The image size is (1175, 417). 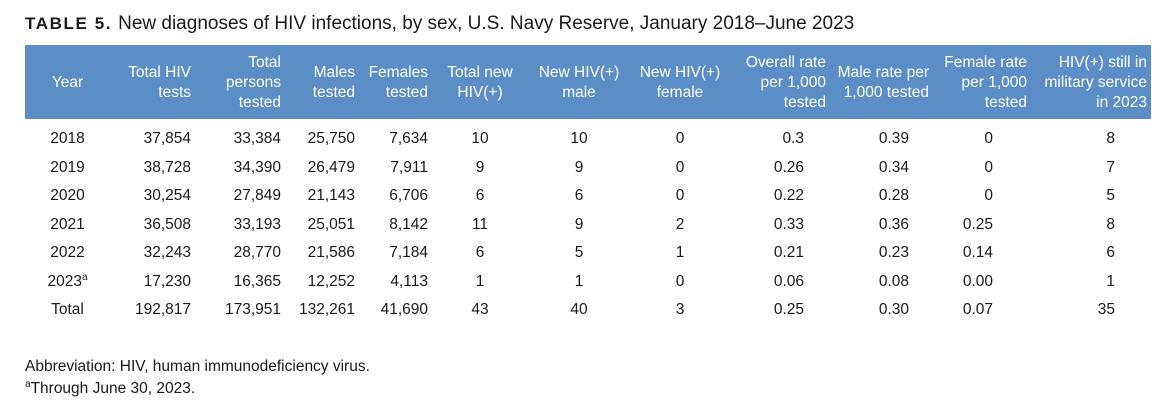 What do you see at coordinates (253, 82) in the screenshot?
I see `col-header-total-persons-tested: Total persons tested` at bounding box center [253, 82].